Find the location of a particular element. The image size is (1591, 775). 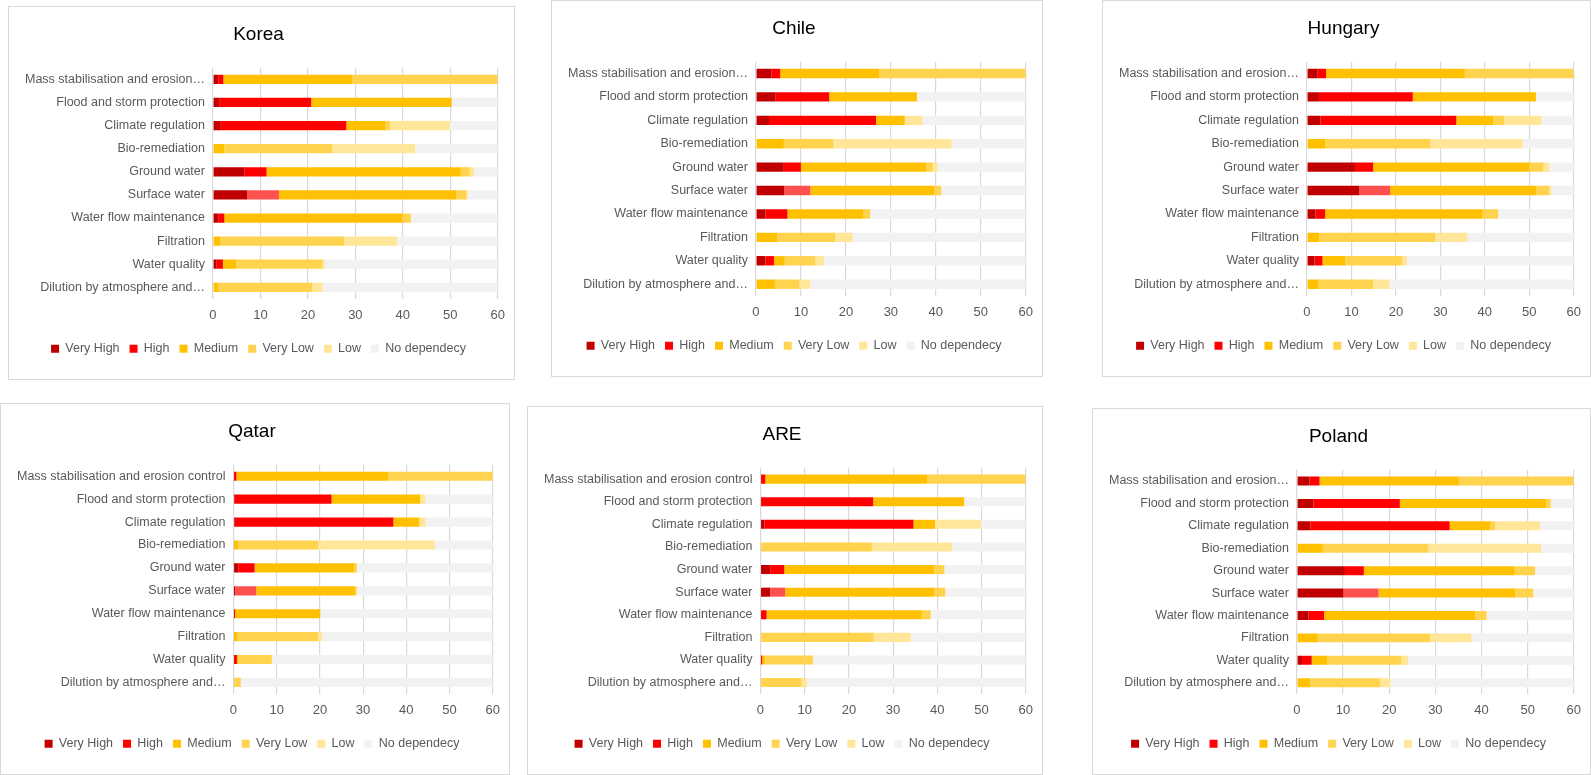

chart-title: Hungary is located at coordinates (1343, 27).